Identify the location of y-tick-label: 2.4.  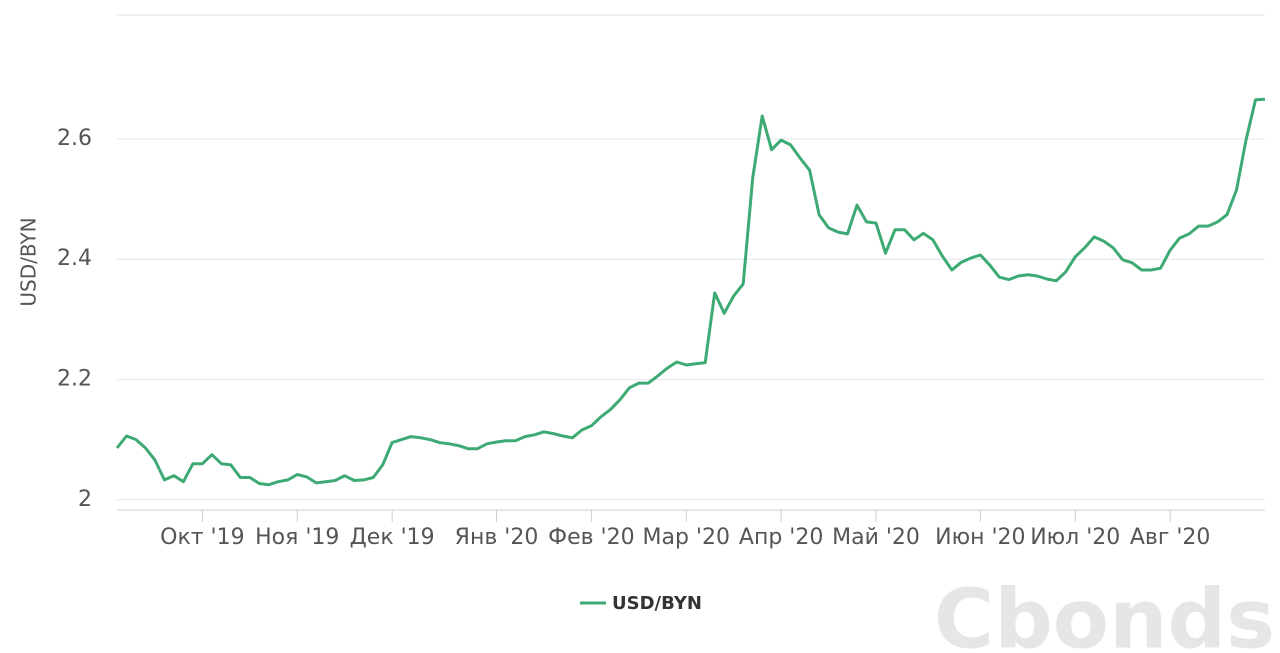
(74, 258).